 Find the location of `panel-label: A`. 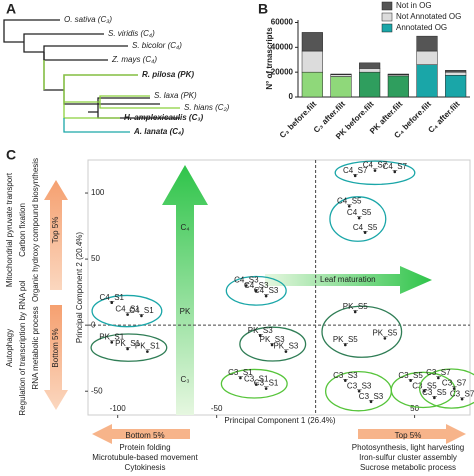

panel-label: A is located at coordinates (11, 9).